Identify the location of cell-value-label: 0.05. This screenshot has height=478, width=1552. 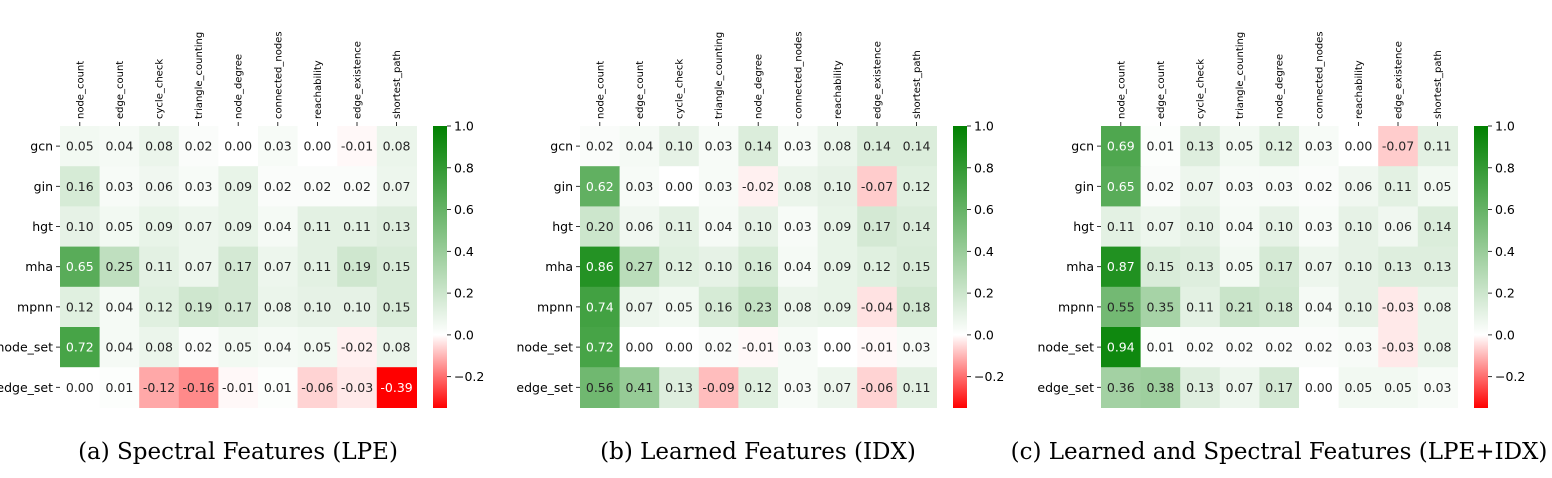
(1398, 387).